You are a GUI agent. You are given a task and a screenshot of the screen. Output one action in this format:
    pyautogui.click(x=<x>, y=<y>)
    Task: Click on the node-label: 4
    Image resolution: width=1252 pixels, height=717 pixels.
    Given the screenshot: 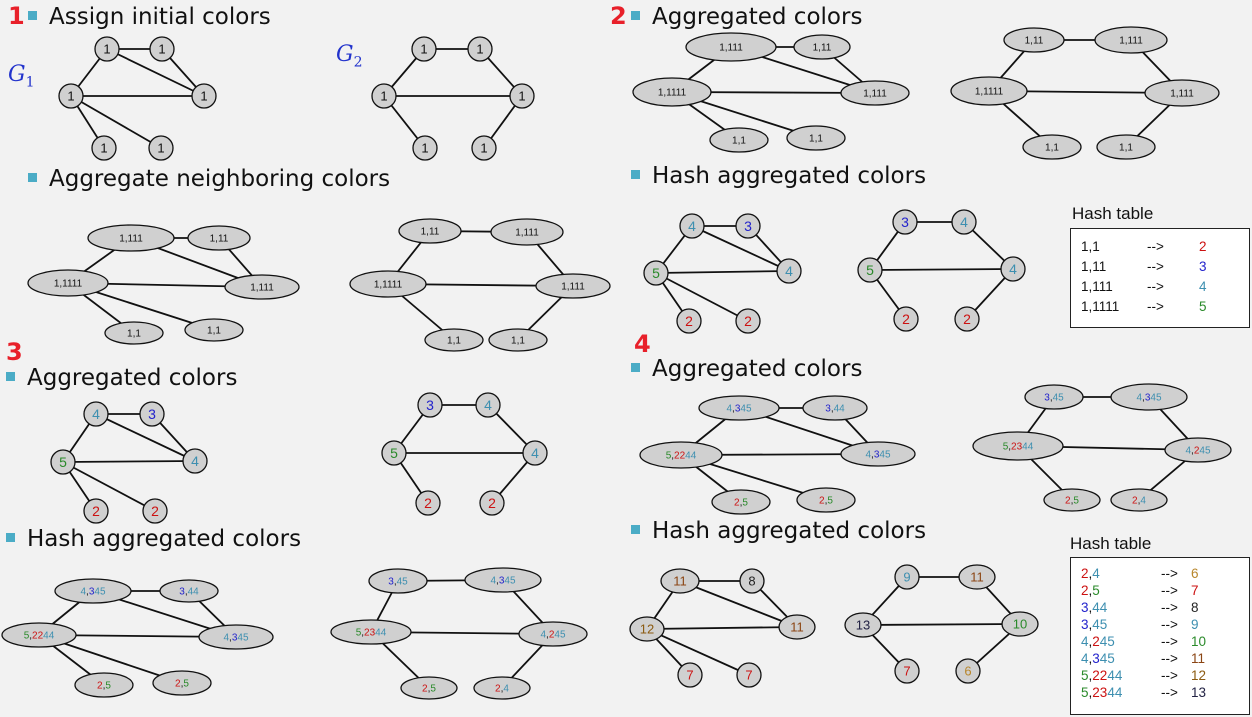 What is the action you would take?
    pyautogui.click(x=96, y=414)
    